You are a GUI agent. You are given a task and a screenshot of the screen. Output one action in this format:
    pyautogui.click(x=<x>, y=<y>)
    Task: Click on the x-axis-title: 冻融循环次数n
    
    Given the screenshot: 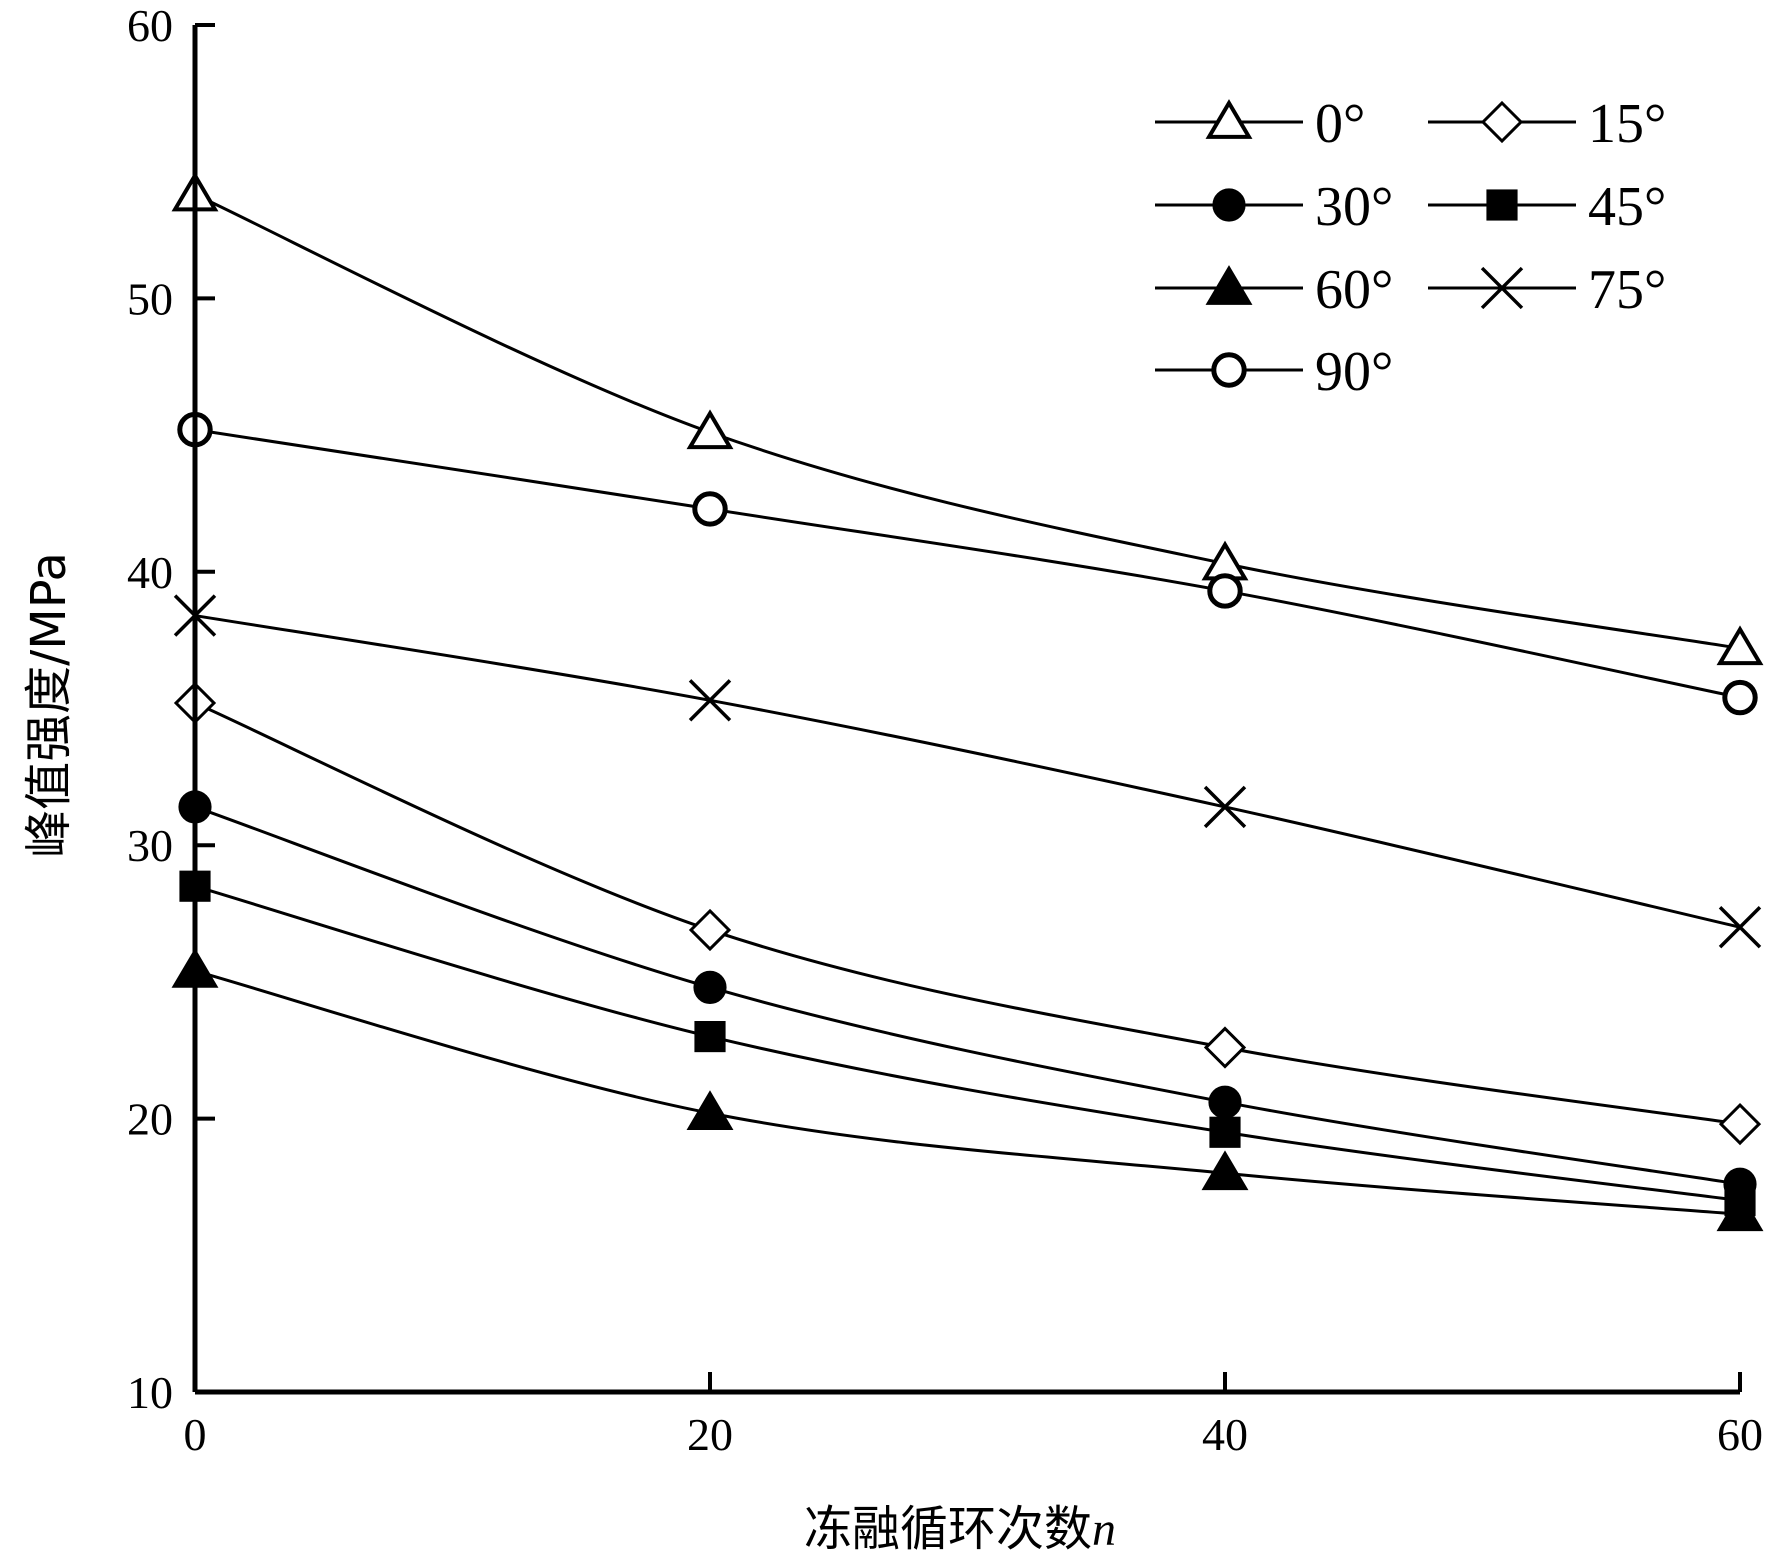 What is the action you would take?
    pyautogui.click(x=960, y=1529)
    